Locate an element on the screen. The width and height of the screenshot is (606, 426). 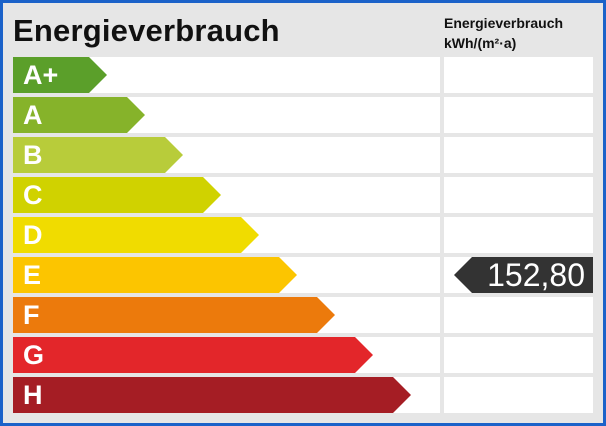
value-marker: 152,80 is located at coordinates (523, 275).